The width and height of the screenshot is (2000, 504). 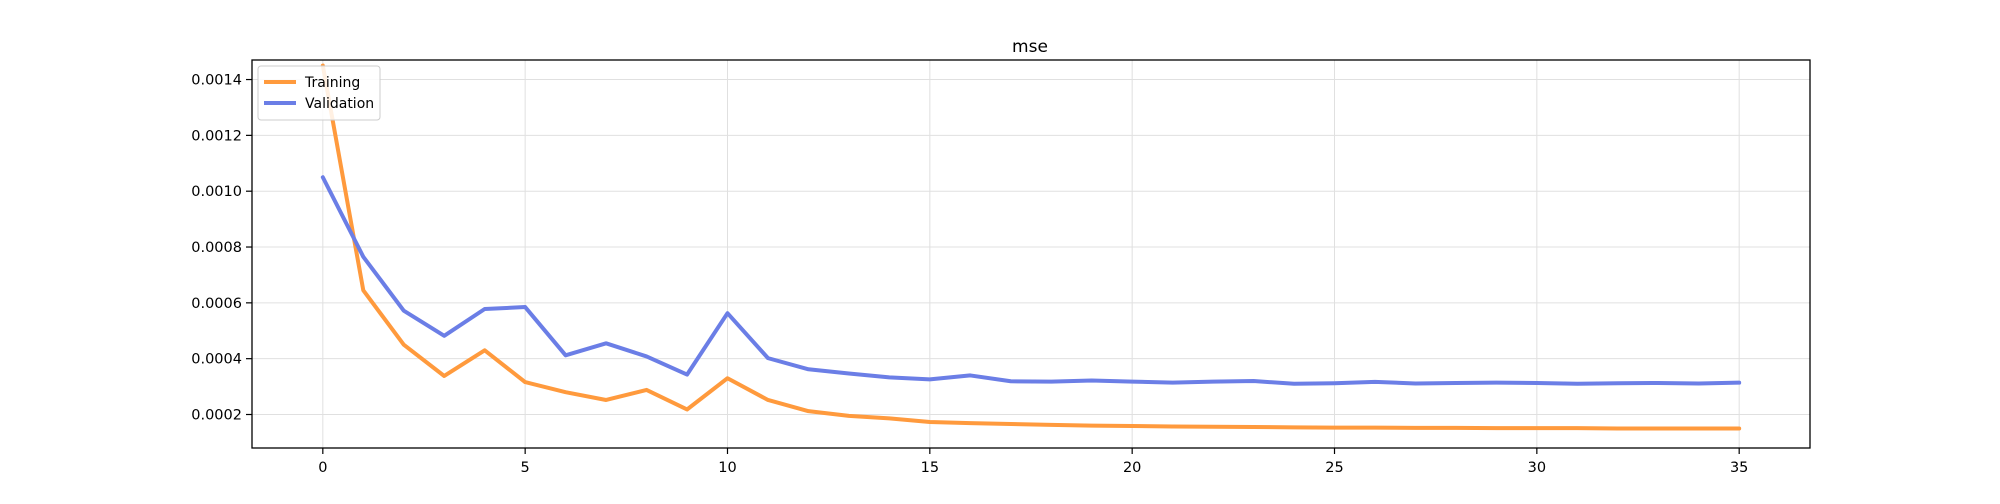 I want to click on y-tick-label: 0.0002, so click(x=216, y=416).